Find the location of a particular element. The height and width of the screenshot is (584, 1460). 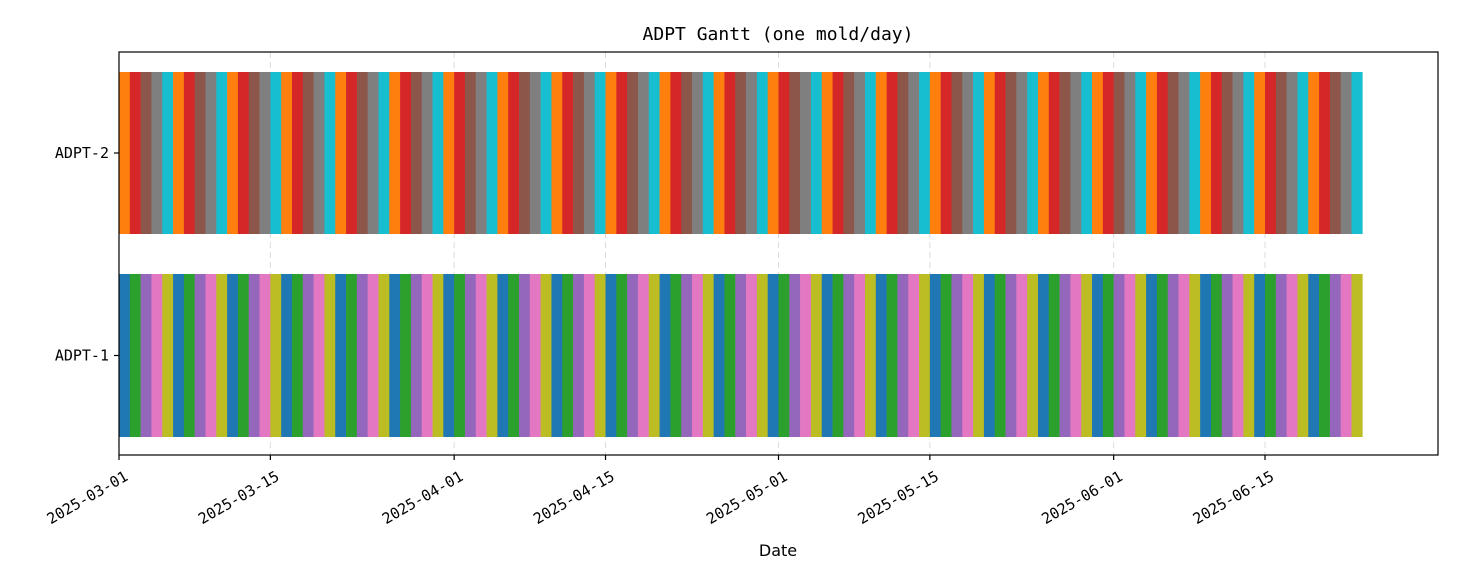

y-tick-label: ADPT-2 is located at coordinates (82, 153).